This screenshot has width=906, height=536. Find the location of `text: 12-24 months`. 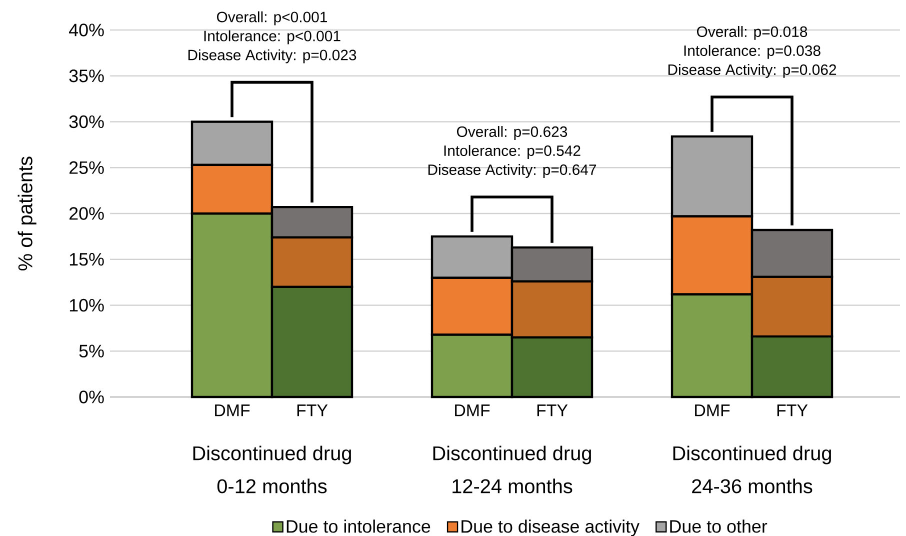

text: 12-24 months is located at coordinates (512, 486).